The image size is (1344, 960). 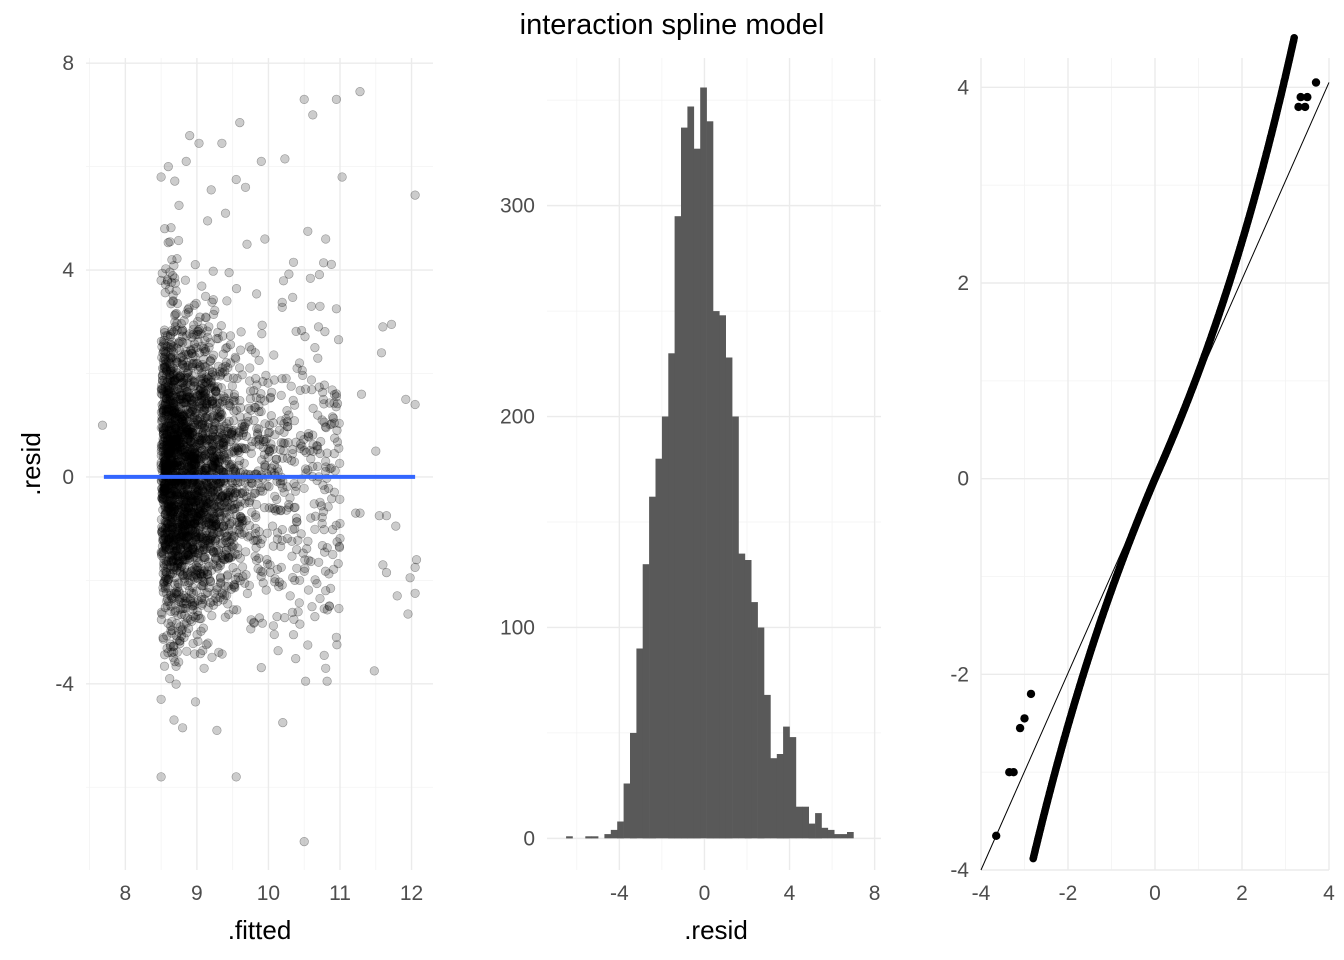 I want to click on residuals-x-tick-label: 9, so click(x=197, y=893).